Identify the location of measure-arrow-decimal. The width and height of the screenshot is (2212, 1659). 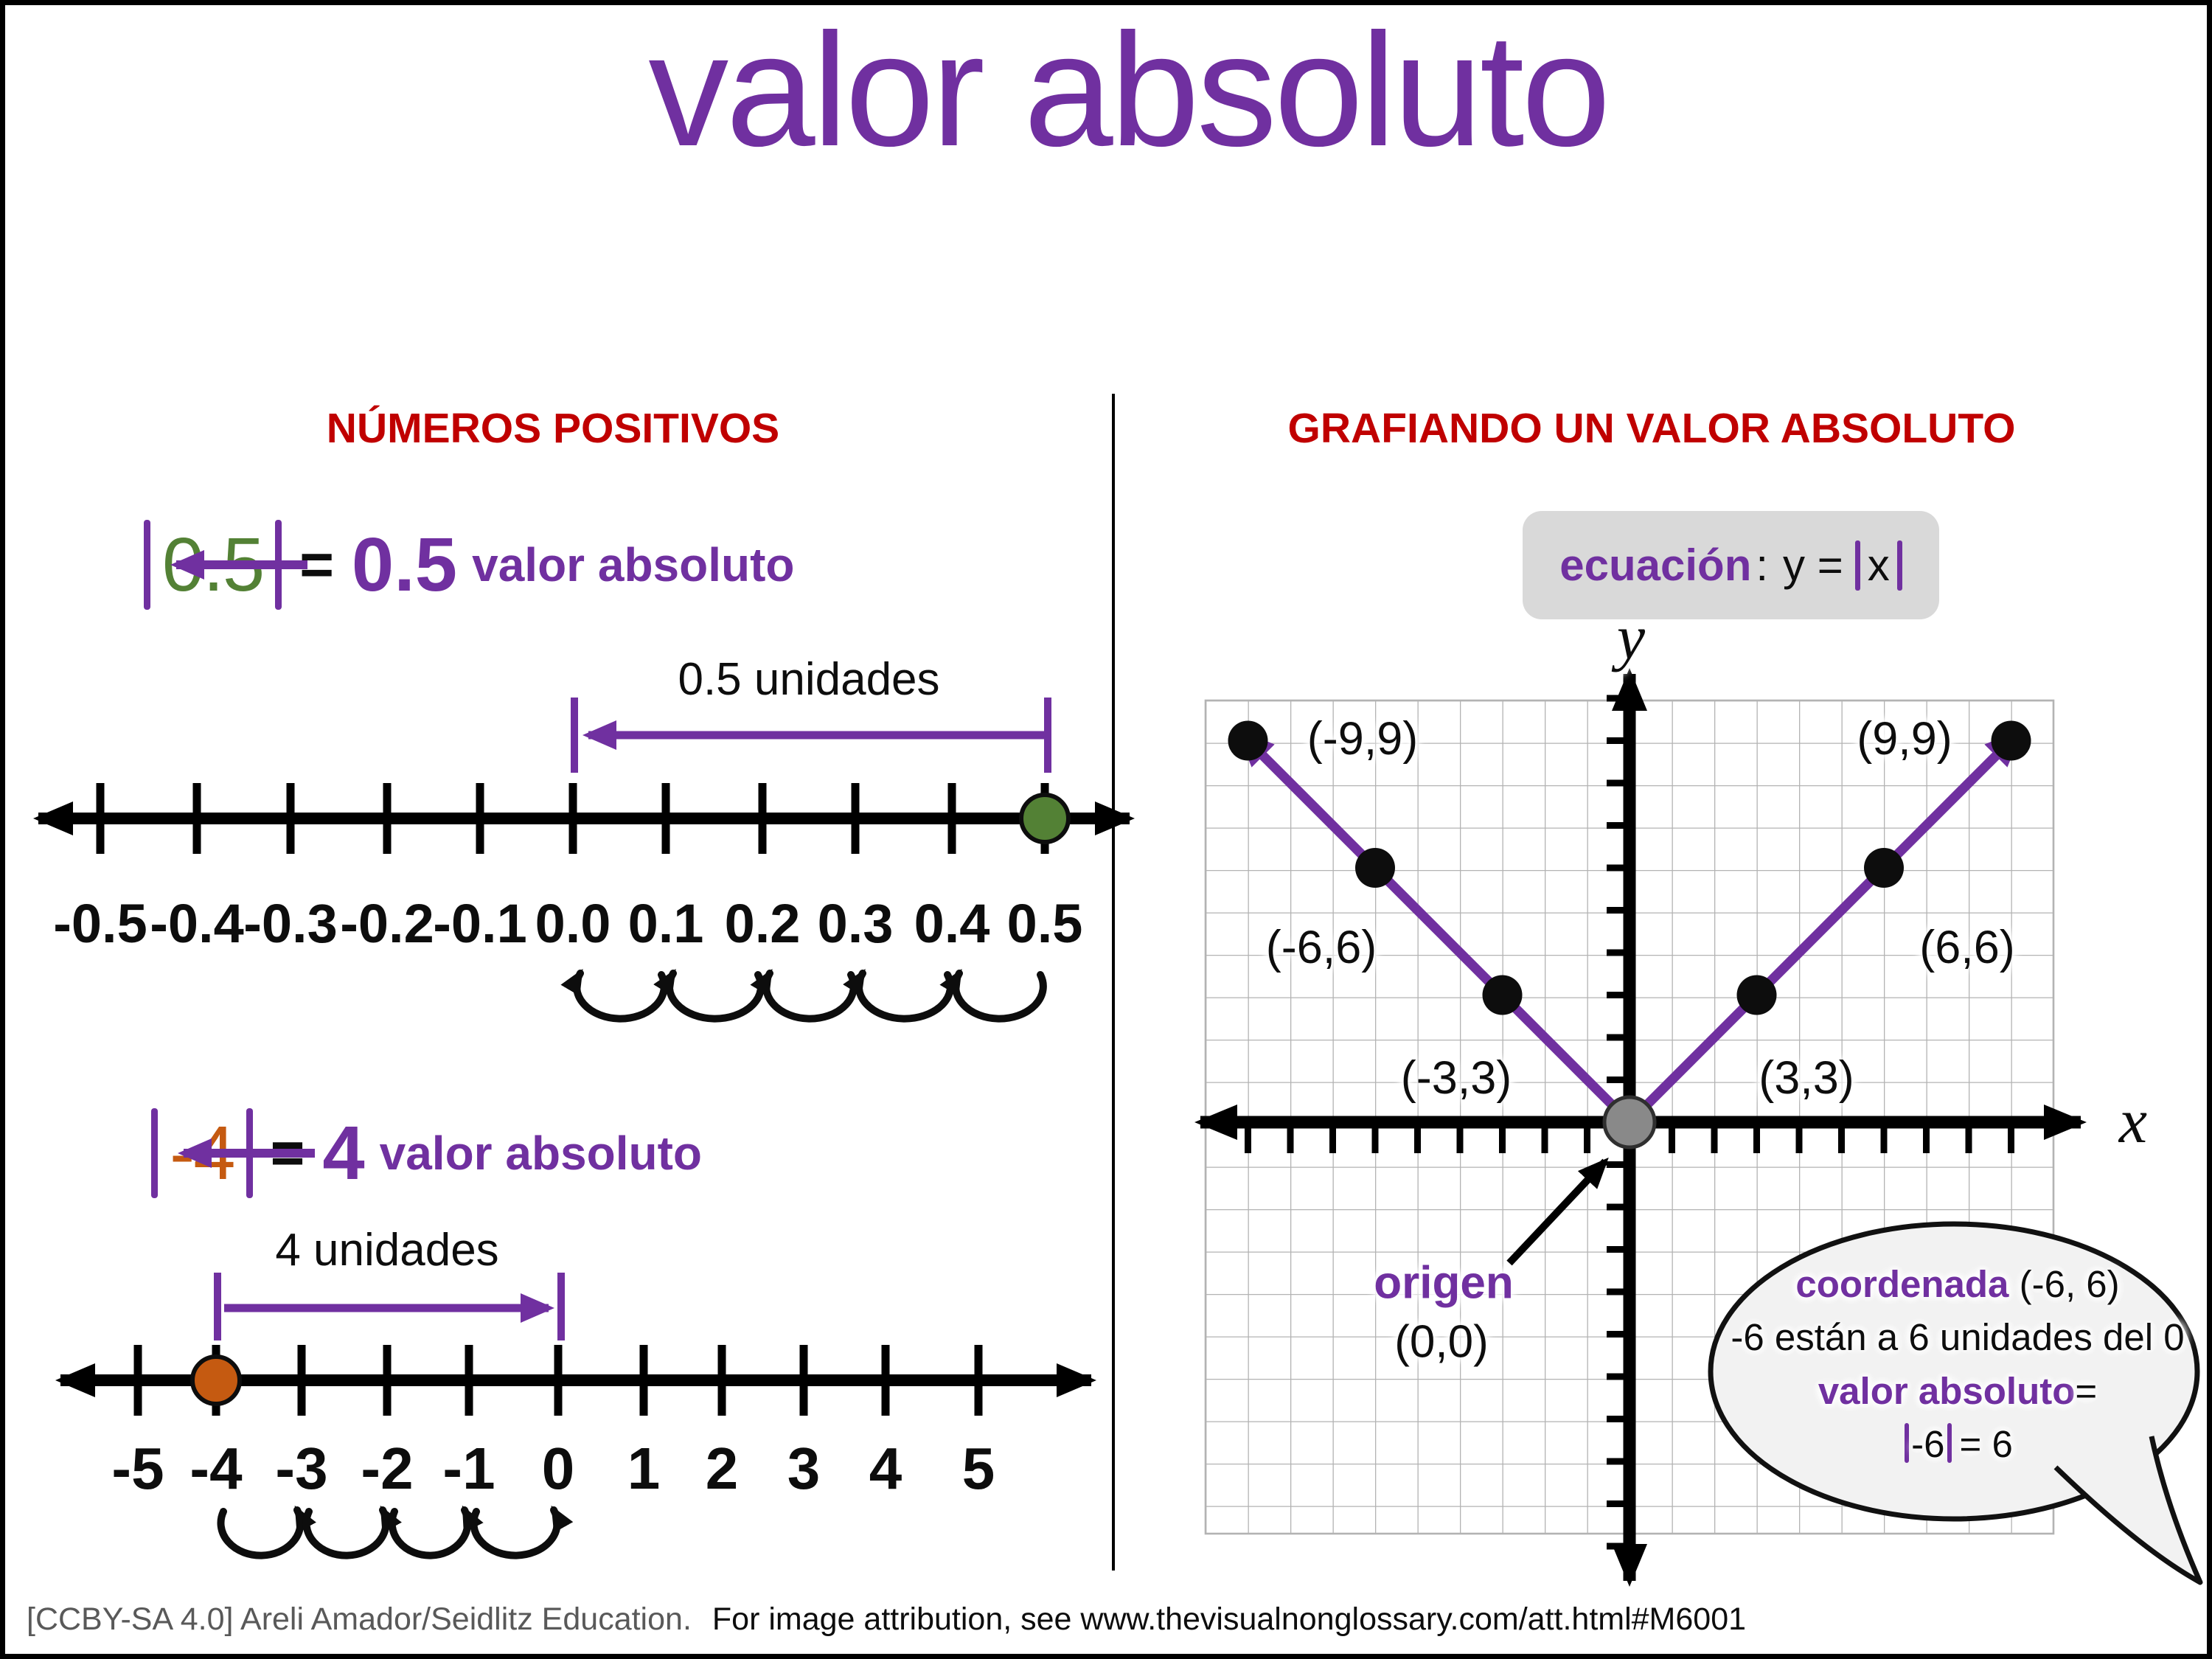
(811, 735).